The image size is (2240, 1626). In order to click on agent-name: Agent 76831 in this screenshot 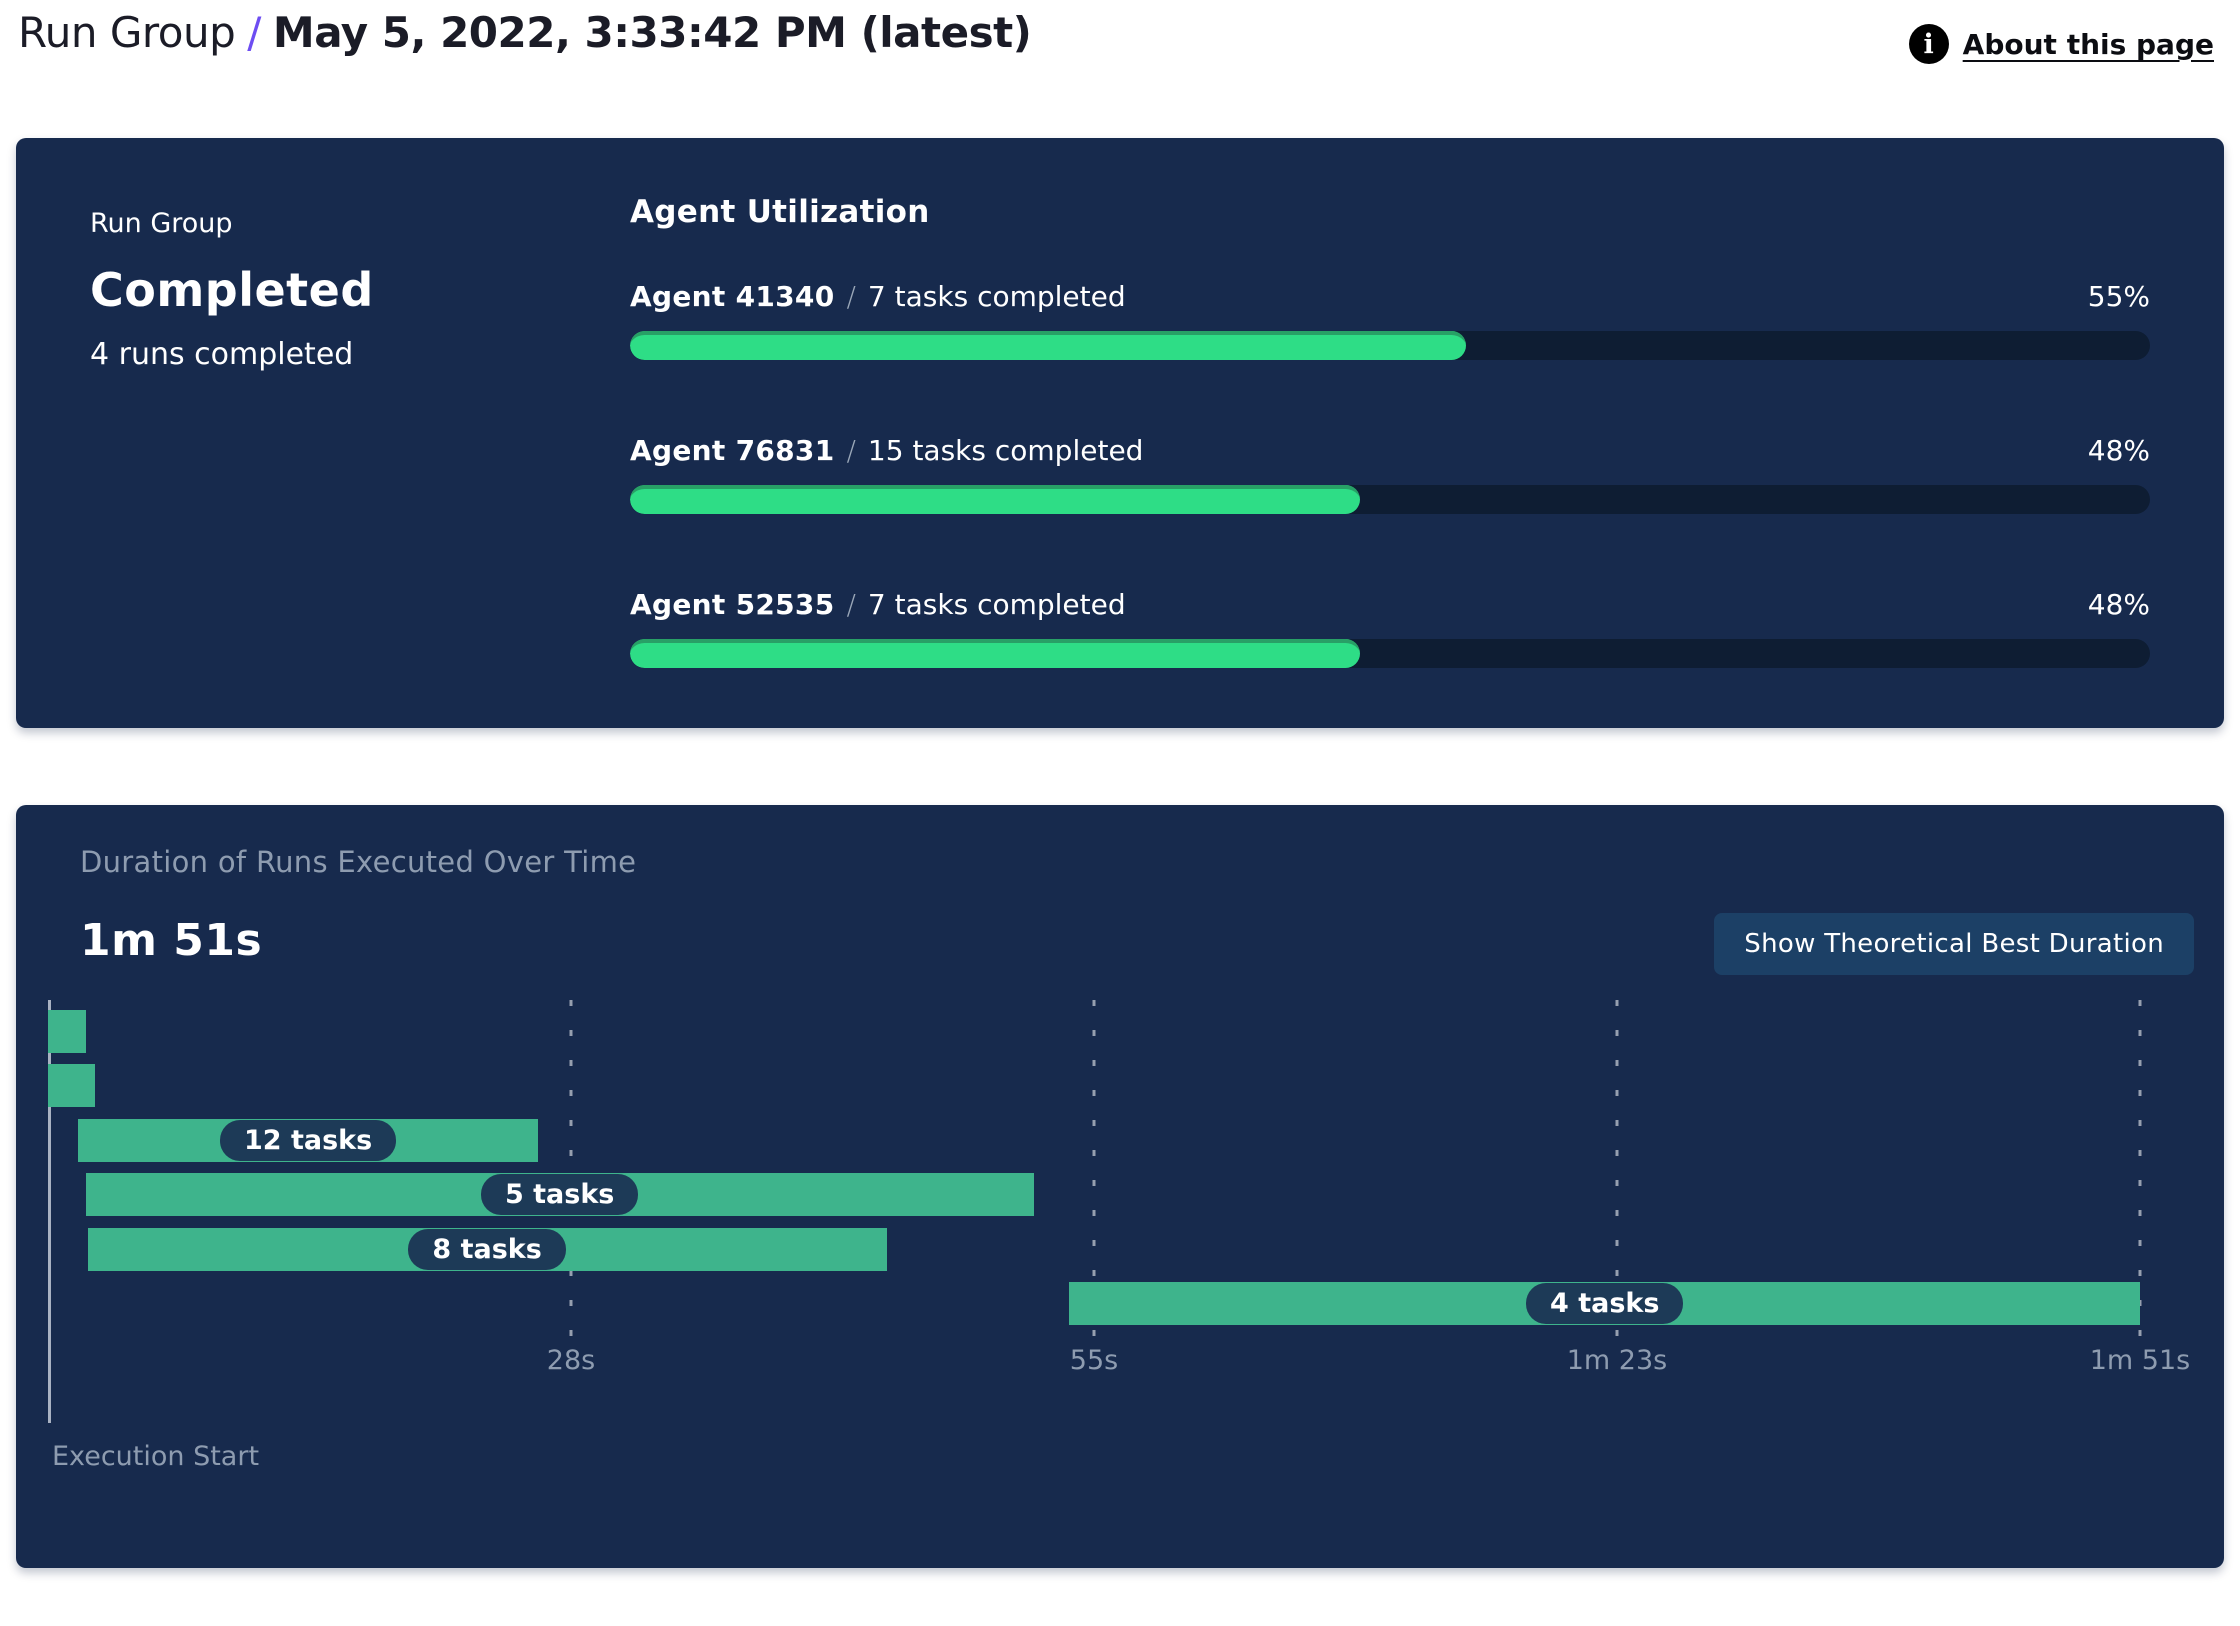, I will do `click(732, 450)`.